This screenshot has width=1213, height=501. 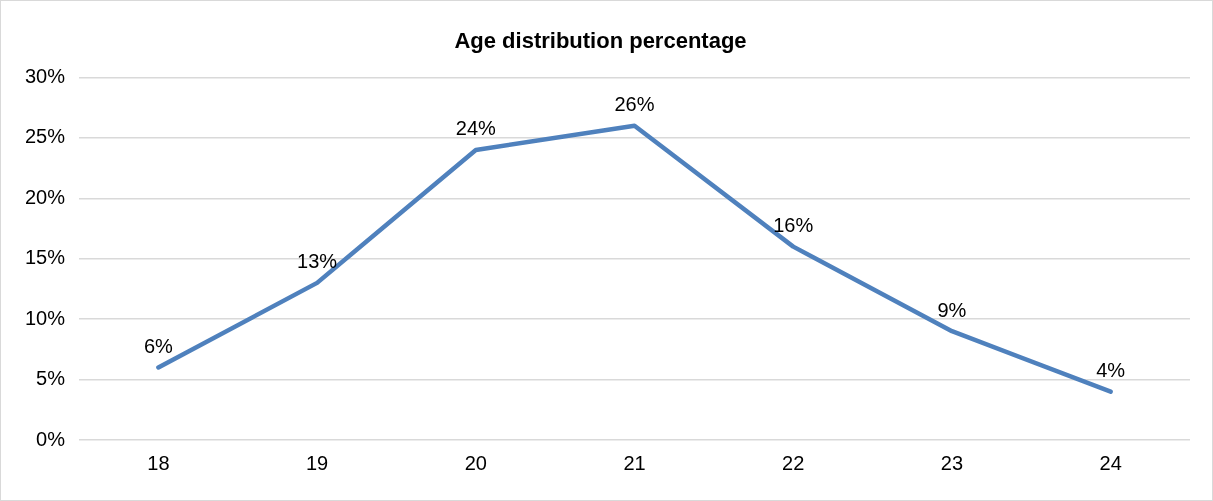 I want to click on chart-title: Age distribution percentage, so click(x=600, y=41).